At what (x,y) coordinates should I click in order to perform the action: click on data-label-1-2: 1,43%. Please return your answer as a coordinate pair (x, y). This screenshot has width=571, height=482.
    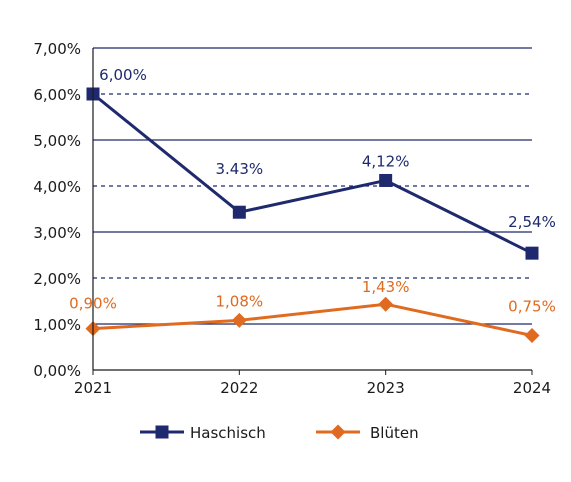
    Looking at the image, I should click on (386, 287).